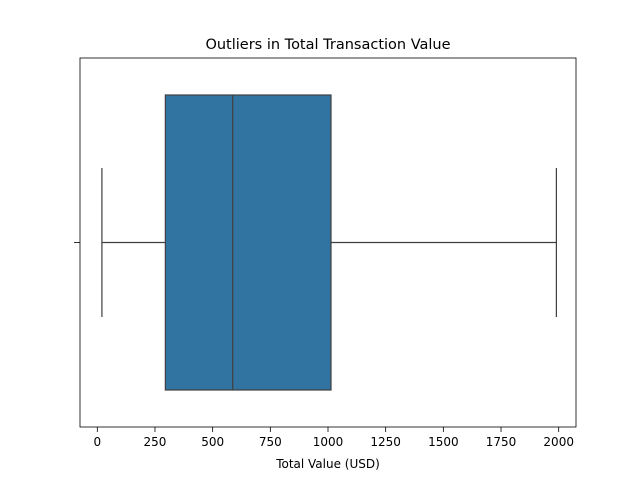  What do you see at coordinates (212, 442) in the screenshot?
I see `x-tick-label: 500` at bounding box center [212, 442].